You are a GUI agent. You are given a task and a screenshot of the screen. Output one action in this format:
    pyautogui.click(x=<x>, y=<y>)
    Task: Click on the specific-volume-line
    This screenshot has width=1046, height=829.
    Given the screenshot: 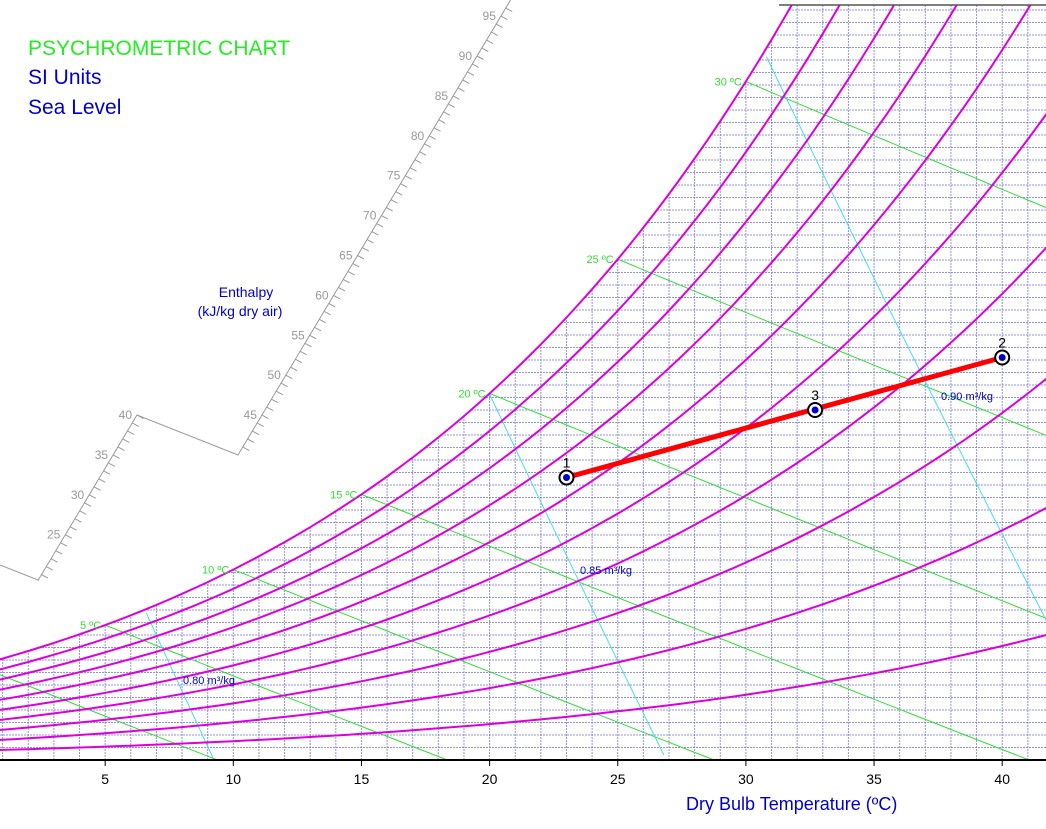 What is the action you would take?
    pyautogui.click(x=577, y=574)
    